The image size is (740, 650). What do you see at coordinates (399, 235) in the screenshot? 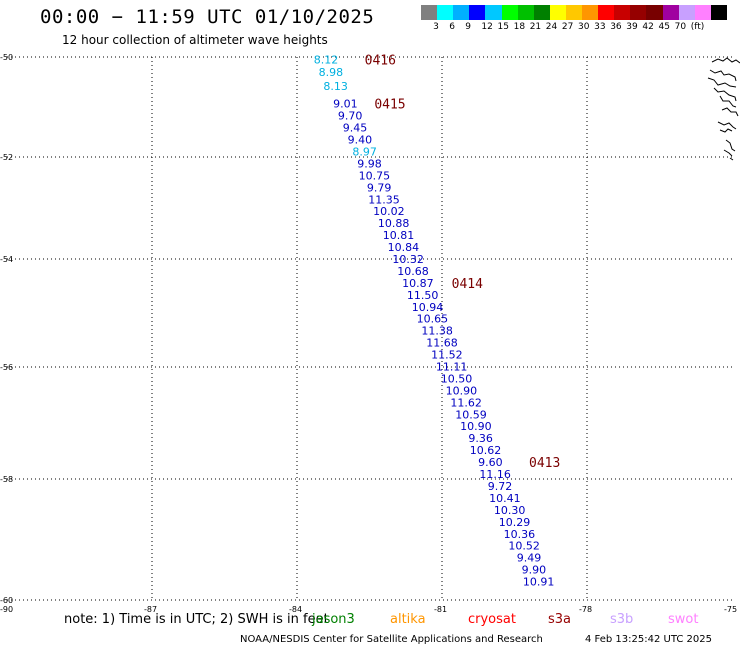
I see `wave-height-value: 10.81` at bounding box center [399, 235].